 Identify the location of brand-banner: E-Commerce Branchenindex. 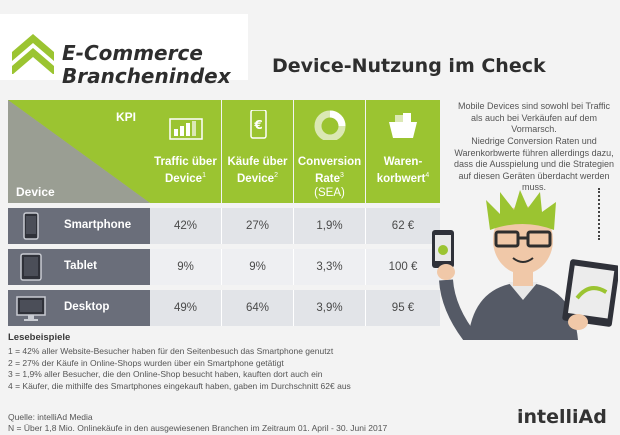
(124, 51).